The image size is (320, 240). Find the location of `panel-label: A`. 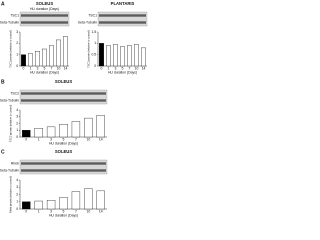

panel-label: A is located at coordinates (3, 4).